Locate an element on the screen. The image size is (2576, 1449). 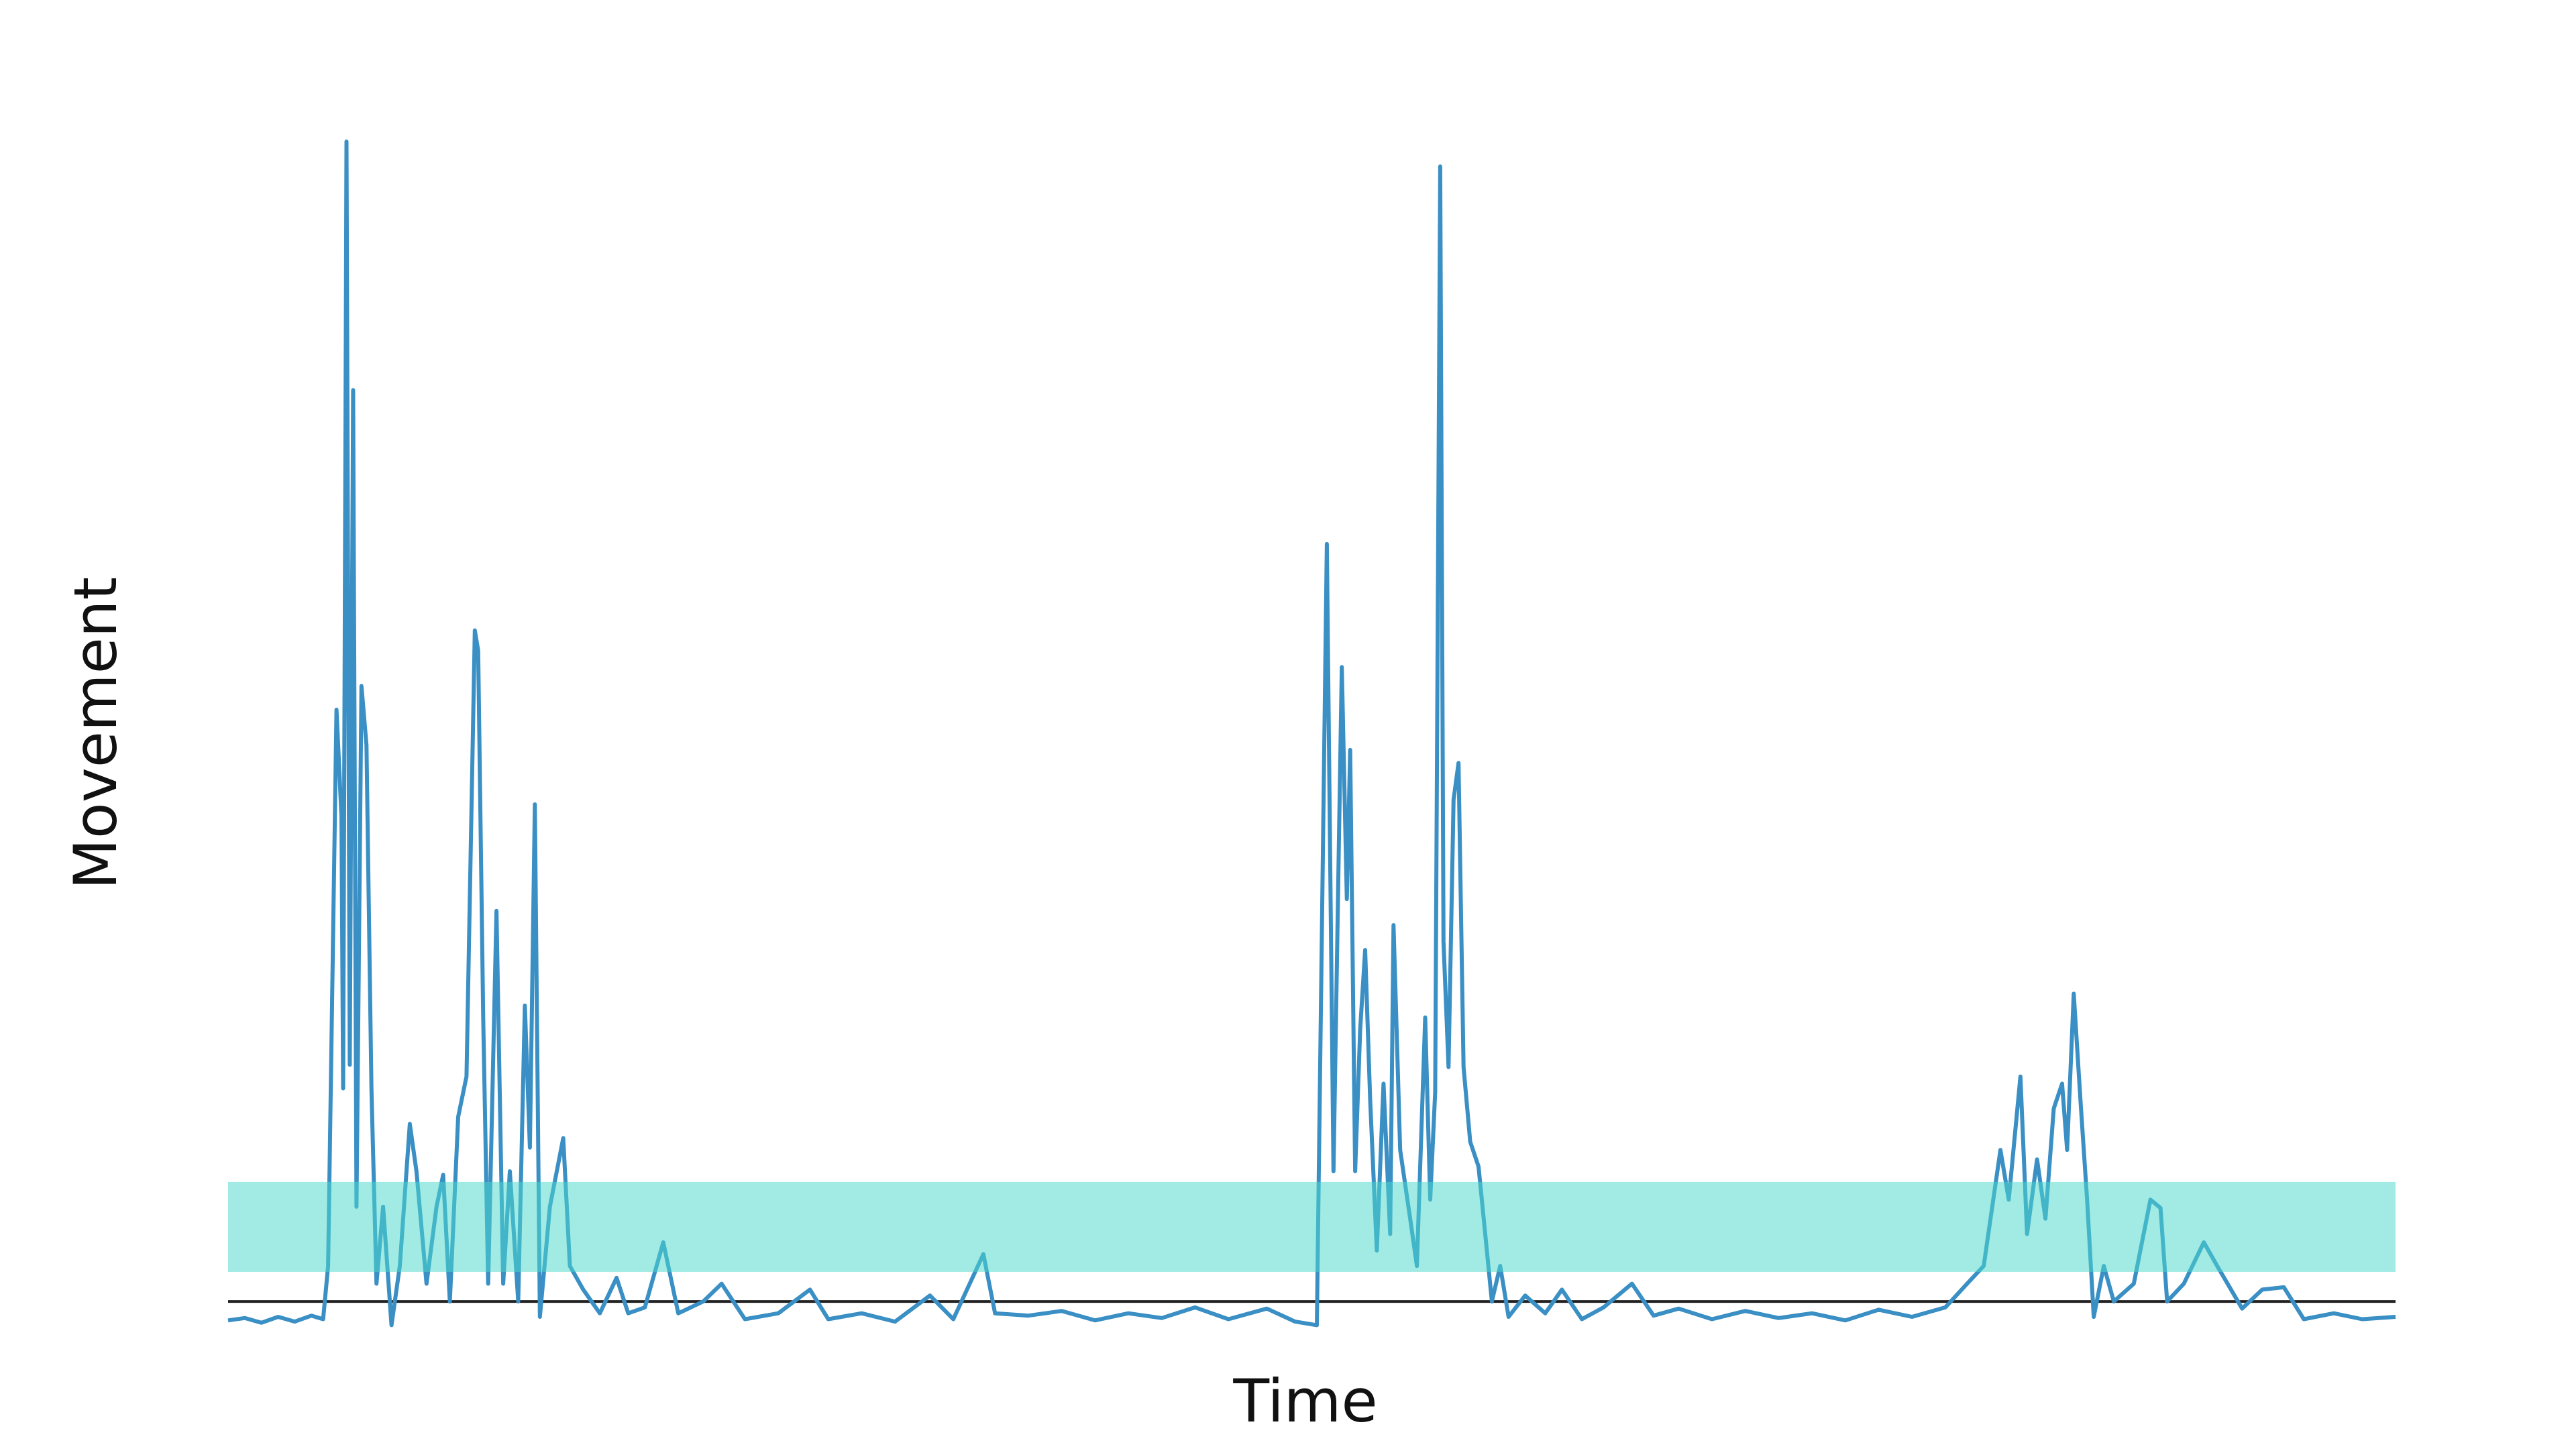
range-band is located at coordinates (1312, 1226).